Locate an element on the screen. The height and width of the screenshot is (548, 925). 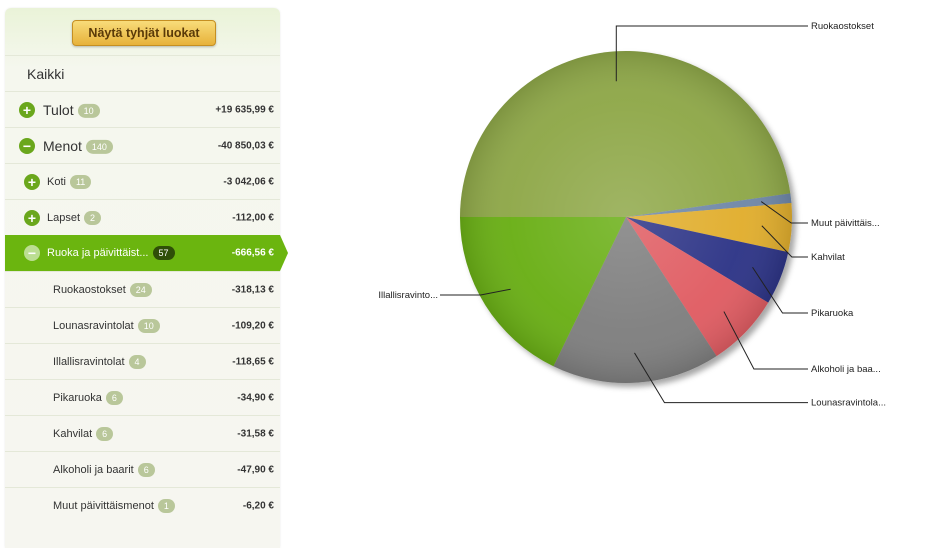
category-amount: -318,13 € is located at coordinates (252, 289).